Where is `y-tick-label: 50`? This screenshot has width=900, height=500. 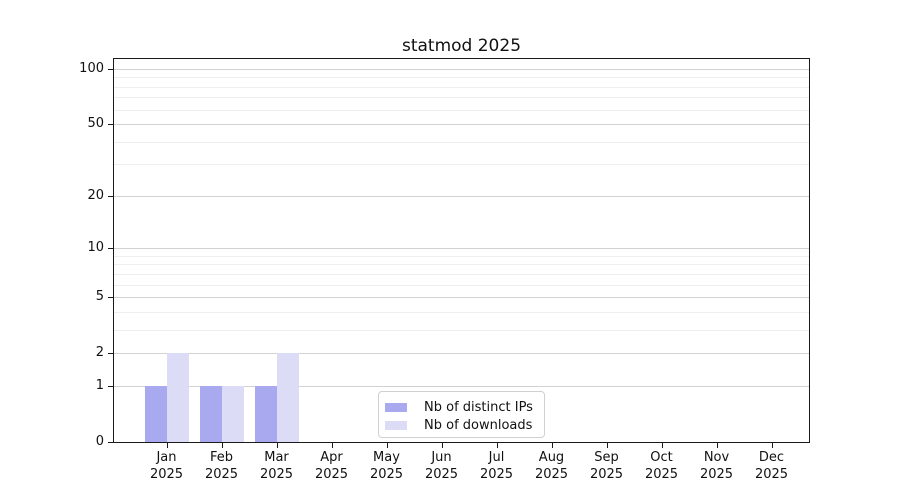 y-tick-label: 50 is located at coordinates (95, 124).